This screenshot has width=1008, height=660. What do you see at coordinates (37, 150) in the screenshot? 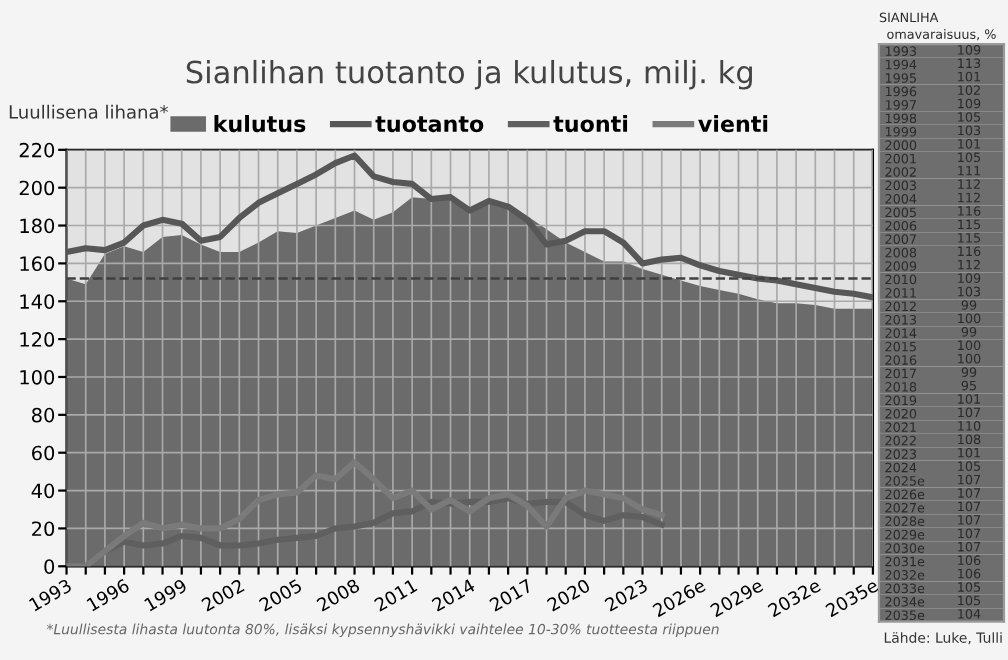
I see `y-tick-label: 220` at bounding box center [37, 150].